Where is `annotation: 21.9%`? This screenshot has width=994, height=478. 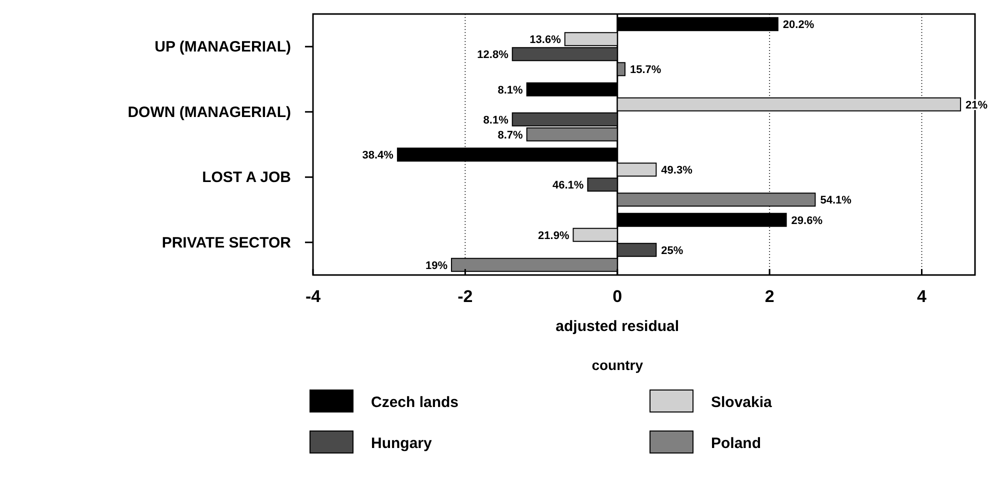
annotation: 21.9% is located at coordinates (554, 236).